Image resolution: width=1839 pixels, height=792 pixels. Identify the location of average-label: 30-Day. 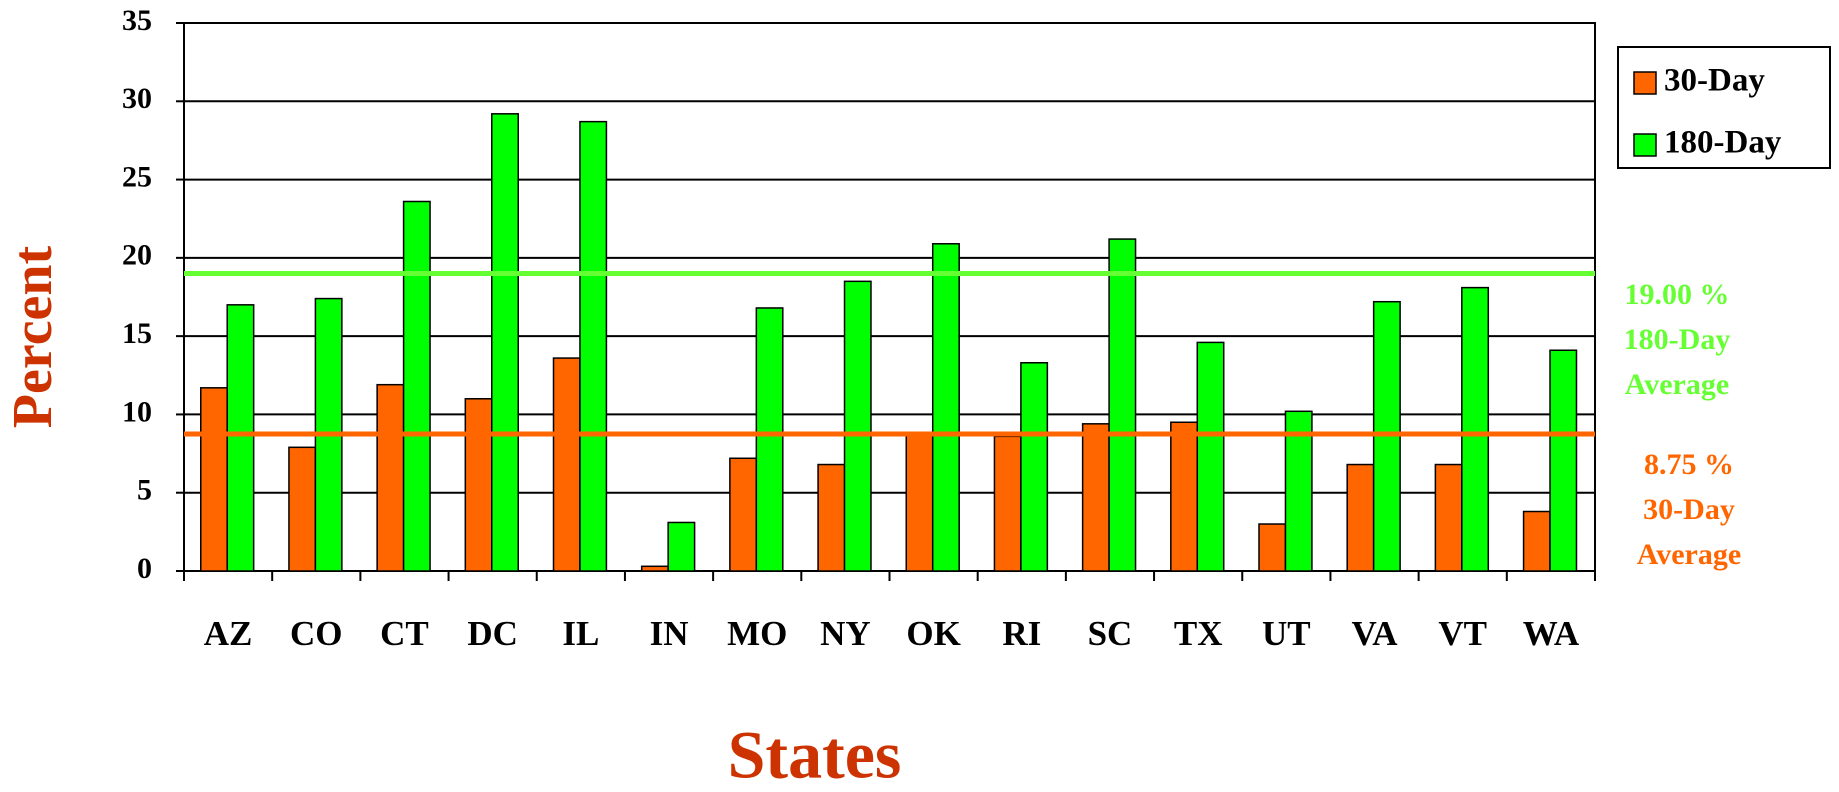
(1689, 509).